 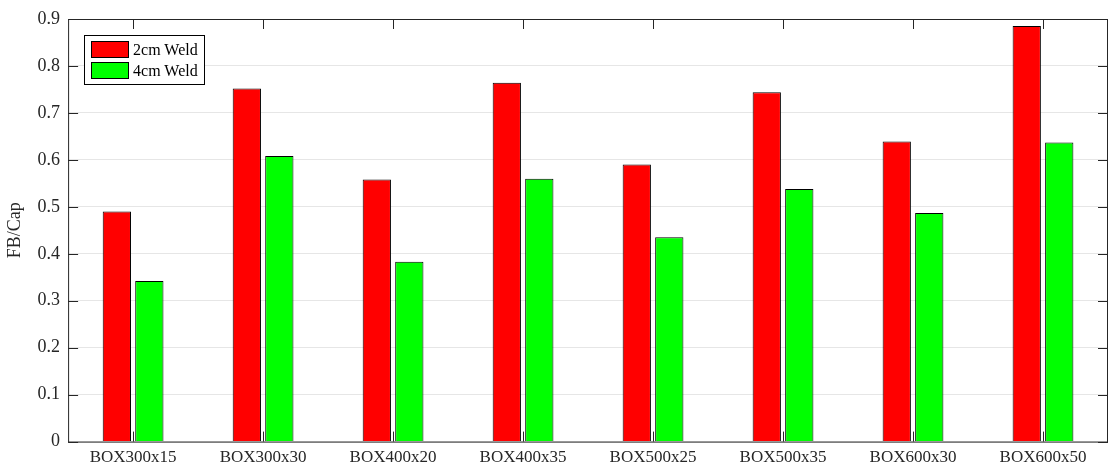 I want to click on y-tick-label: 0.5, so click(x=49, y=205).